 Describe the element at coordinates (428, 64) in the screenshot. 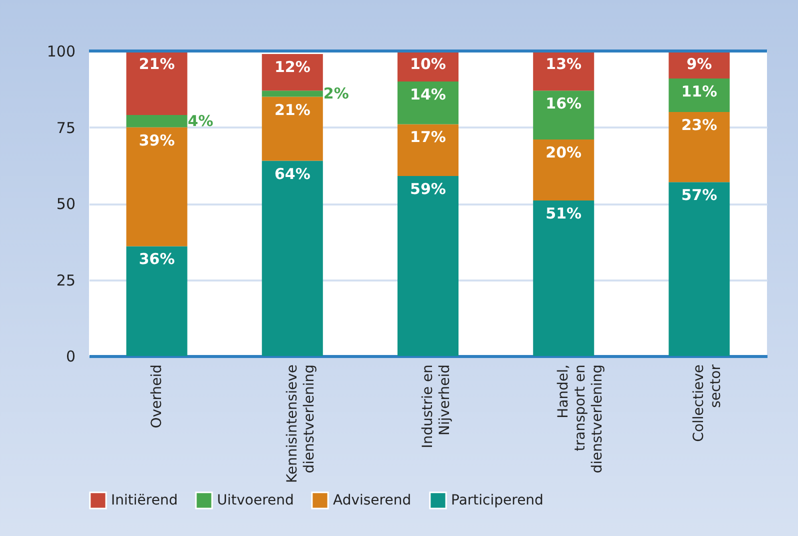

I see `data-label: 10%` at that location.